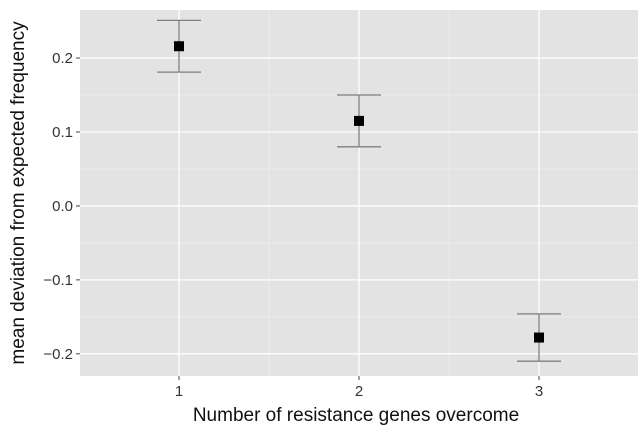 This screenshot has width=638, height=428. Describe the element at coordinates (62, 132) in the screenshot. I see `y-tick-label: 0.1` at that location.